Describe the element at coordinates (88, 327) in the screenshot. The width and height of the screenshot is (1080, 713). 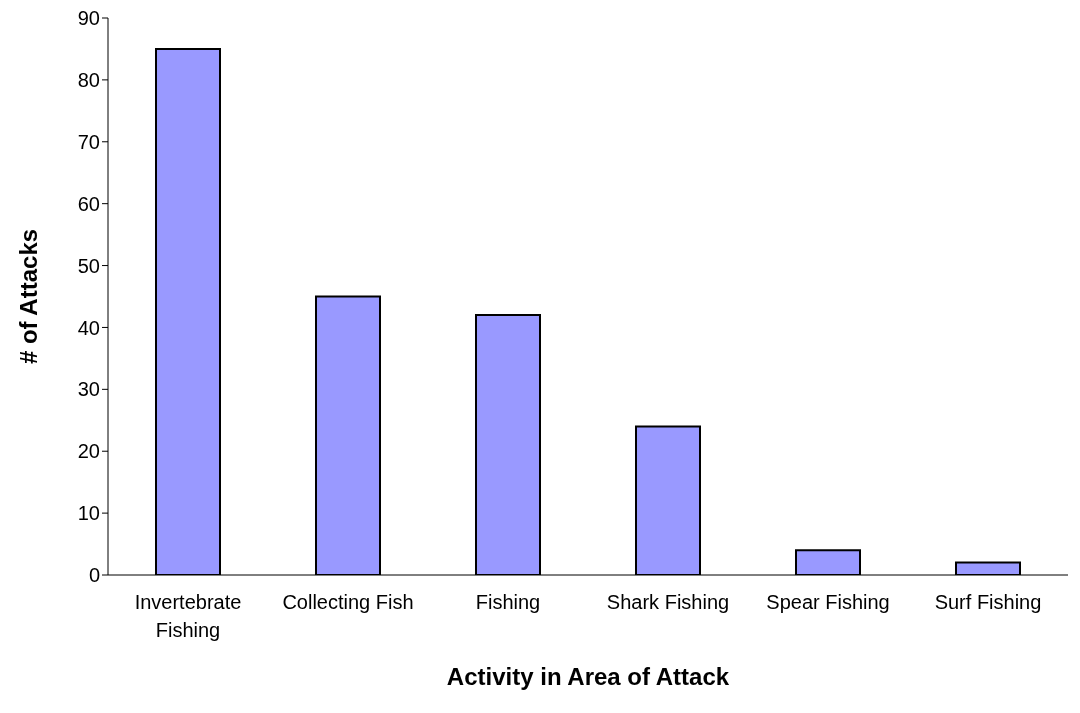
I see `y-tick-label: 40` at that location.